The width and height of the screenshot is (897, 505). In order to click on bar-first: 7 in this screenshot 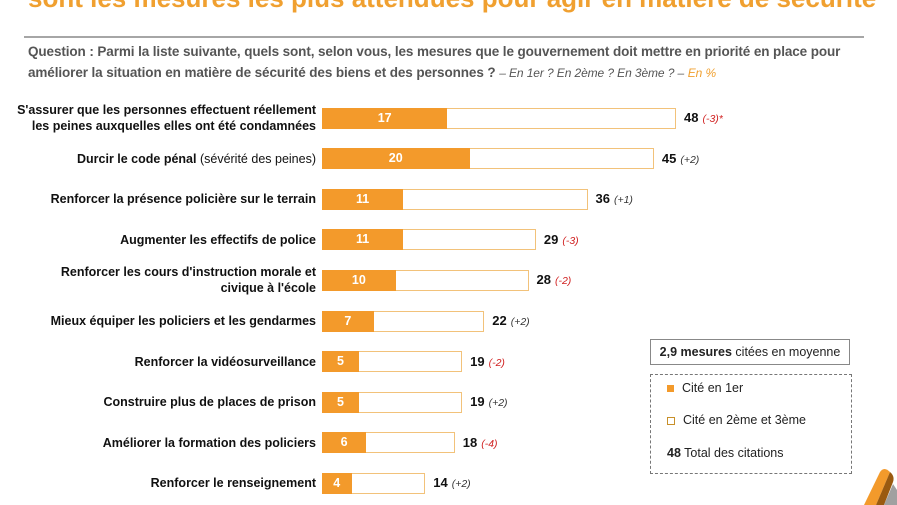, I will do `click(348, 321)`.